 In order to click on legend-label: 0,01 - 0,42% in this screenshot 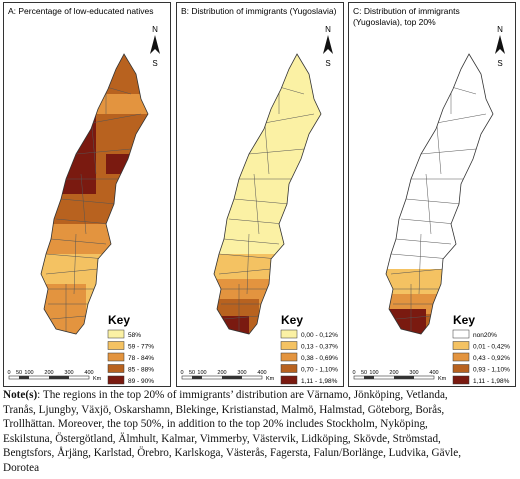, I will do `click(491, 347)`.